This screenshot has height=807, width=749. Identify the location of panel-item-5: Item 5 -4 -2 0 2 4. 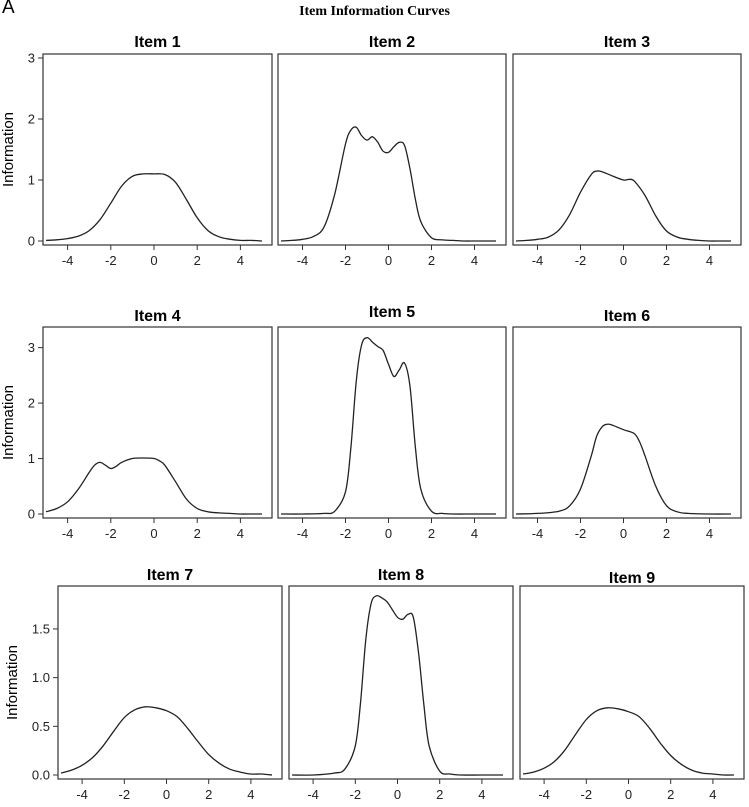
(392, 422).